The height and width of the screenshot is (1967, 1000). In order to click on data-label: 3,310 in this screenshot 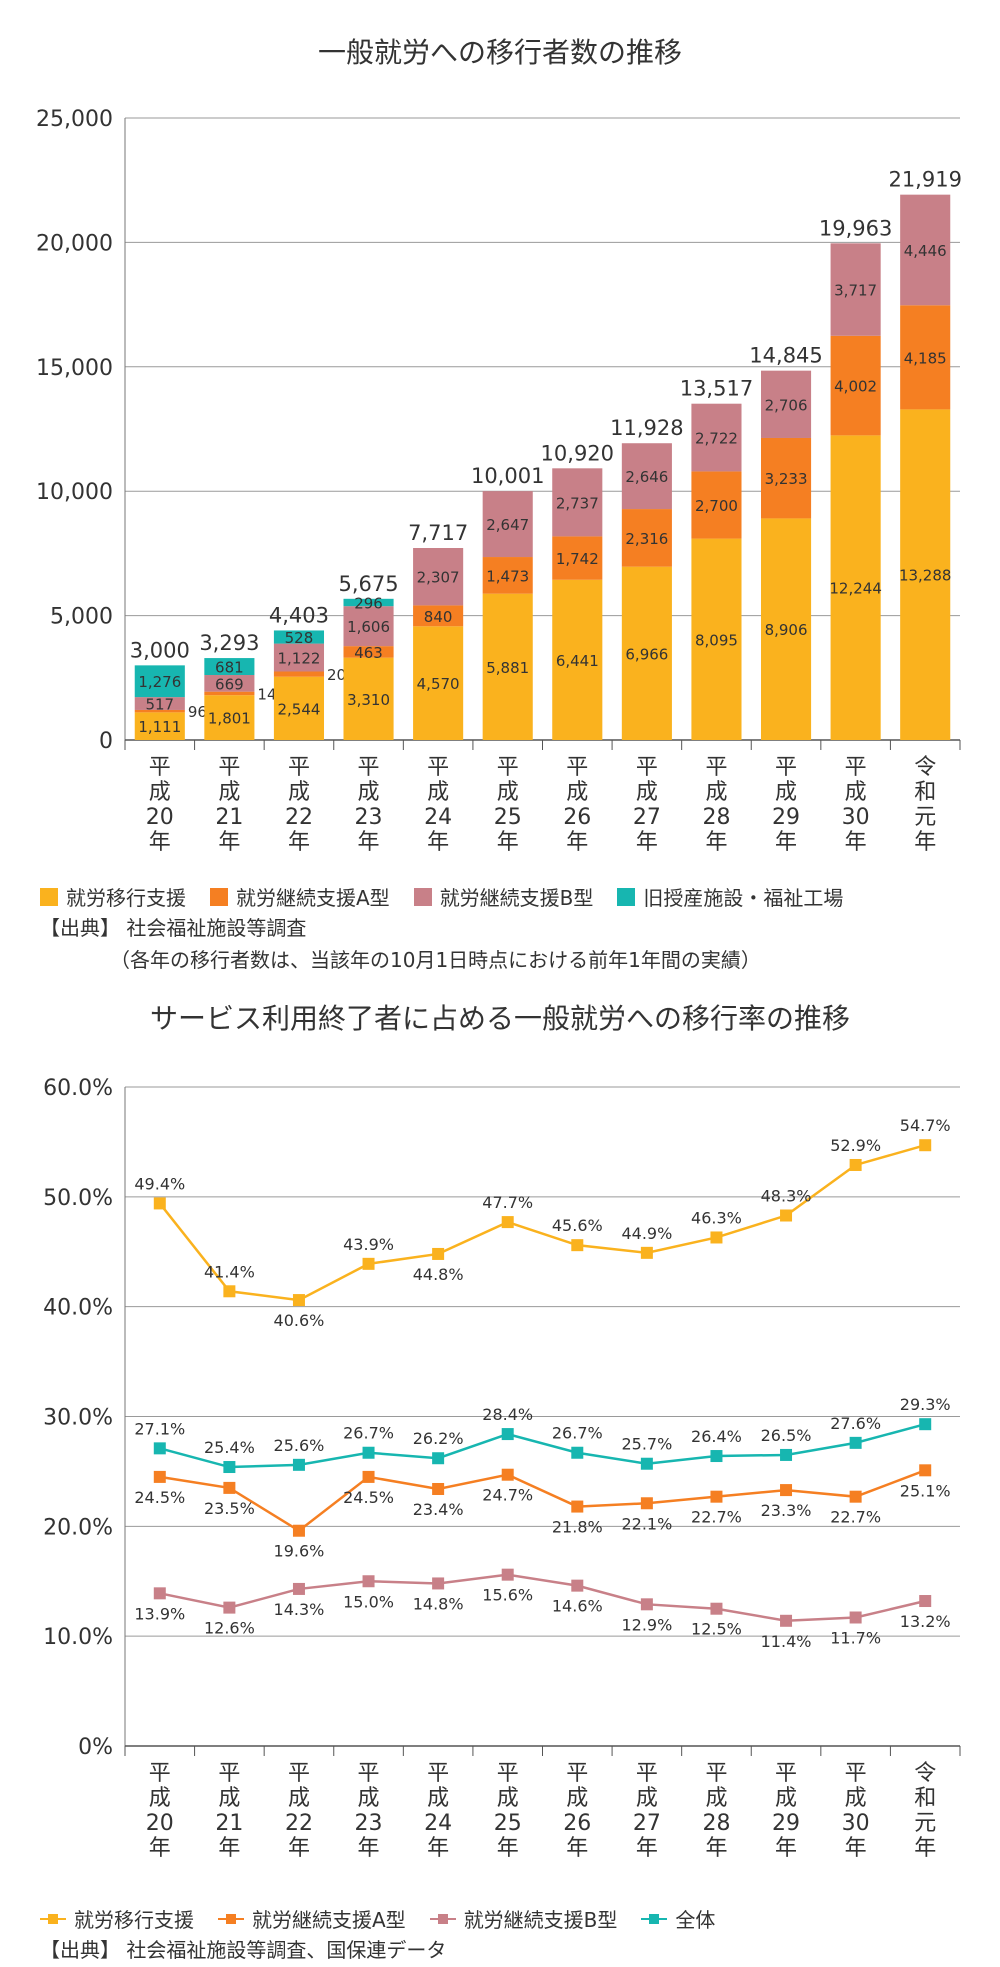, I will do `click(368, 700)`.